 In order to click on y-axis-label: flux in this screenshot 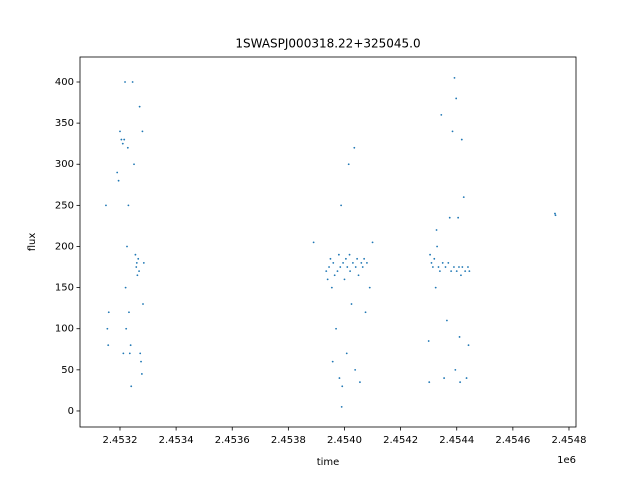, I will do `click(32, 242)`.